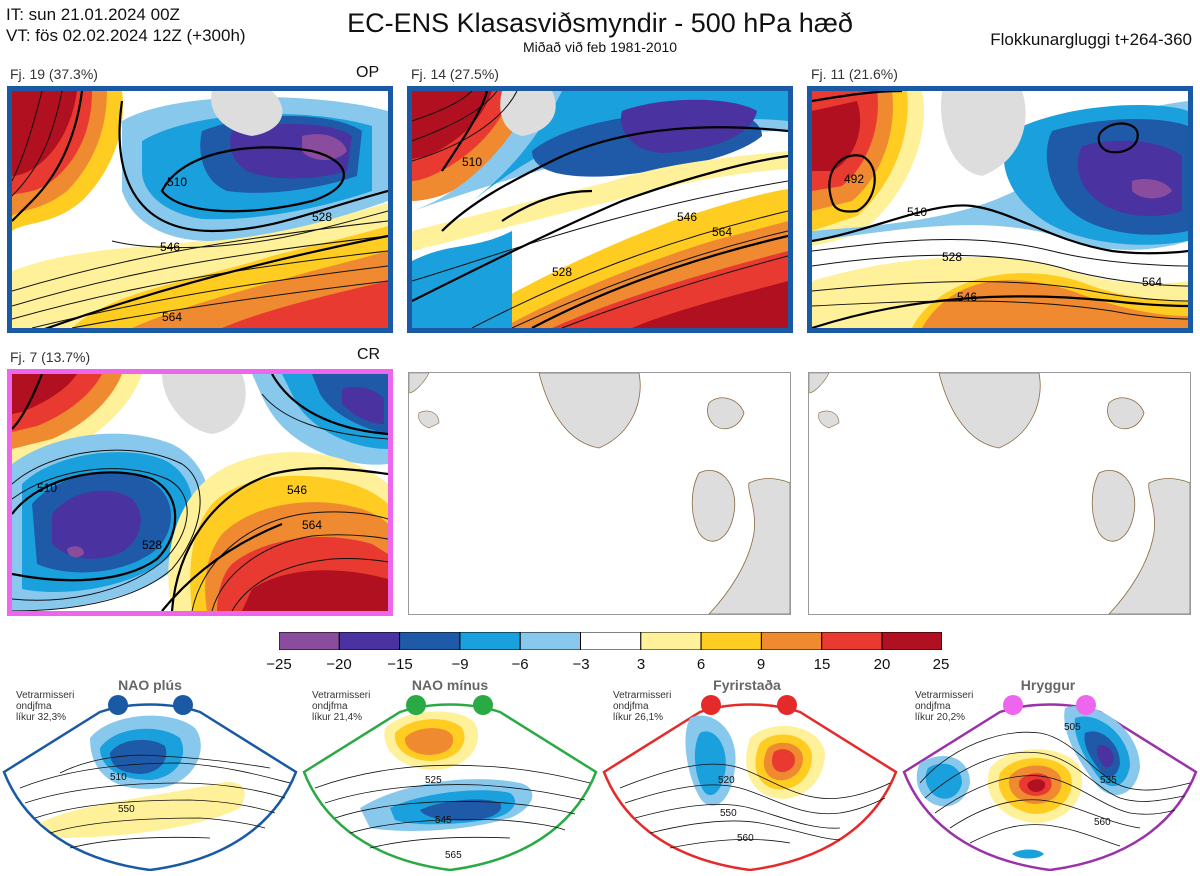 This screenshot has width=1200, height=876. What do you see at coordinates (944, 706) in the screenshot?
I see `regime-note-ridge: Vetrarmisseri ondjfma líkur 20,2%` at bounding box center [944, 706].